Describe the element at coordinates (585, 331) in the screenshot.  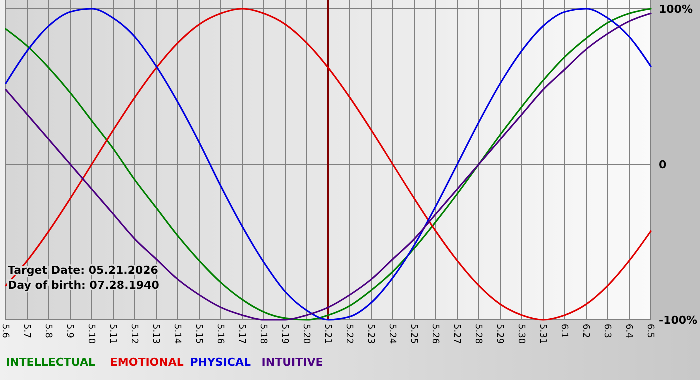
I see `x-tick-label: 6.2` at that location.